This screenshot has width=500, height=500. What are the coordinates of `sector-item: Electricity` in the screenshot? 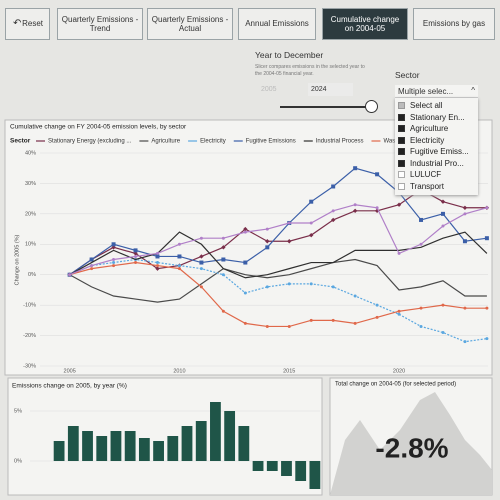 It's located at (436, 141).